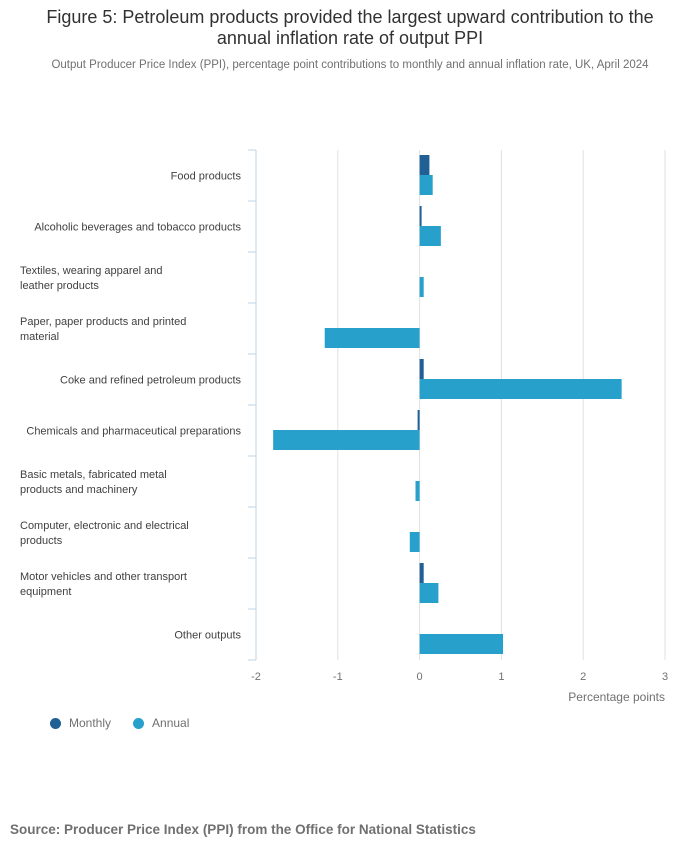 Image resolution: width=700 pixels, height=857 pixels. What do you see at coordinates (338, 677) in the screenshot?
I see `x-tick-label: -1` at bounding box center [338, 677].